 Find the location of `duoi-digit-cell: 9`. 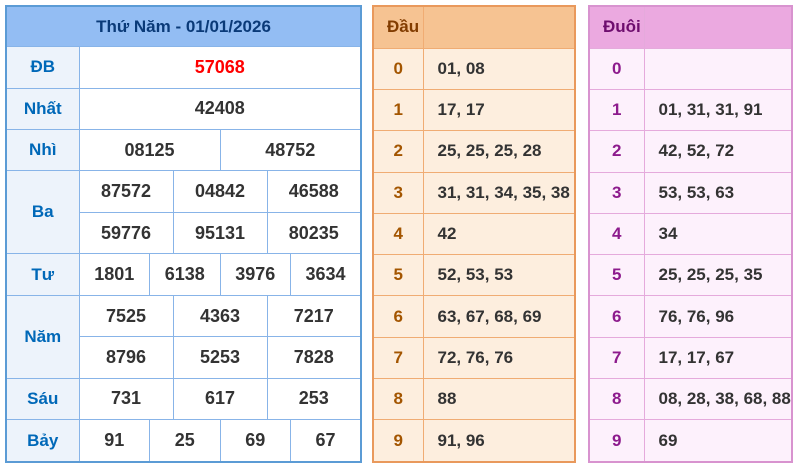

duoi-digit-cell: 9 is located at coordinates (616, 441).